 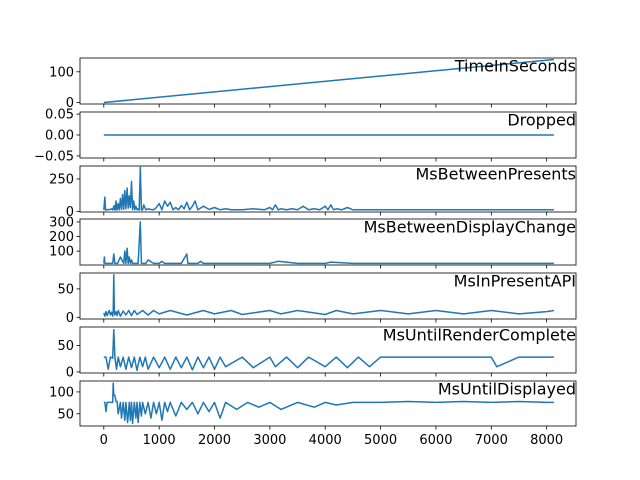 I want to click on y-tick-label: 0.05, so click(x=59, y=115).